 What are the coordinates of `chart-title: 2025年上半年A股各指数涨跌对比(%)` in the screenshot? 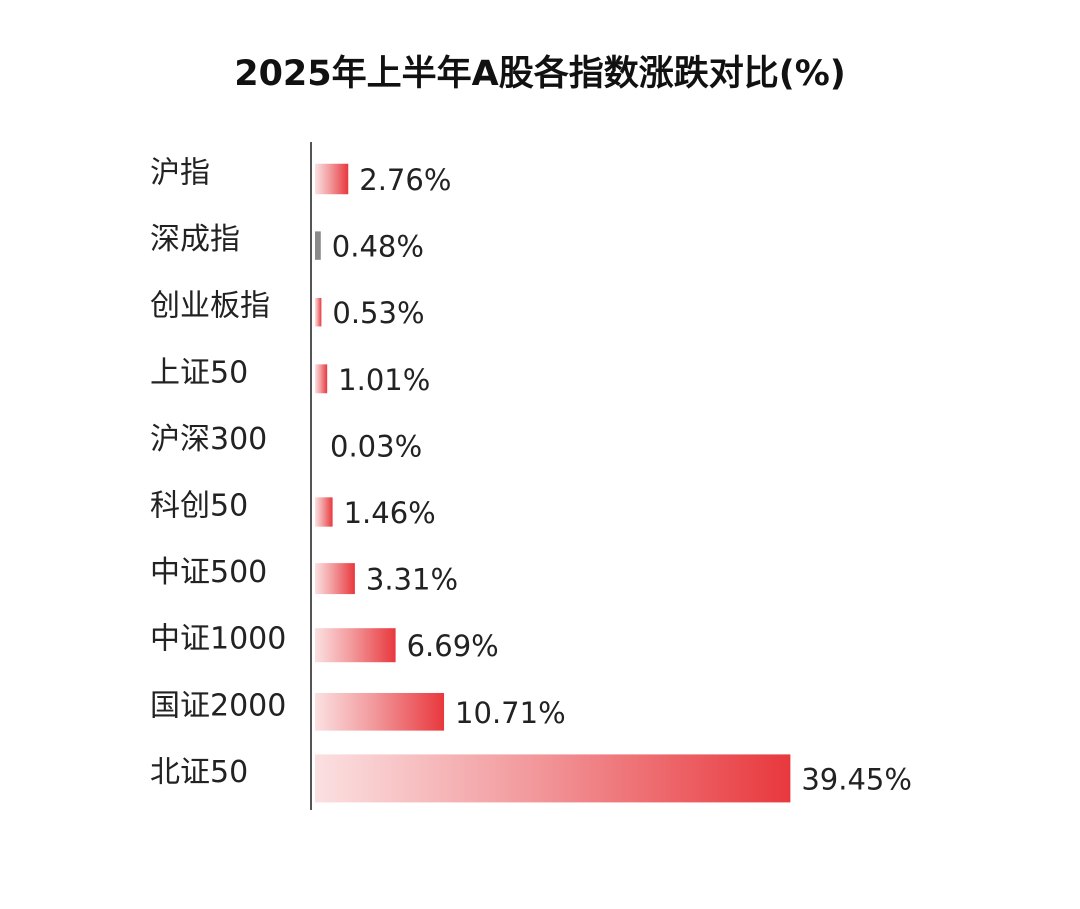 It's located at (540, 73).